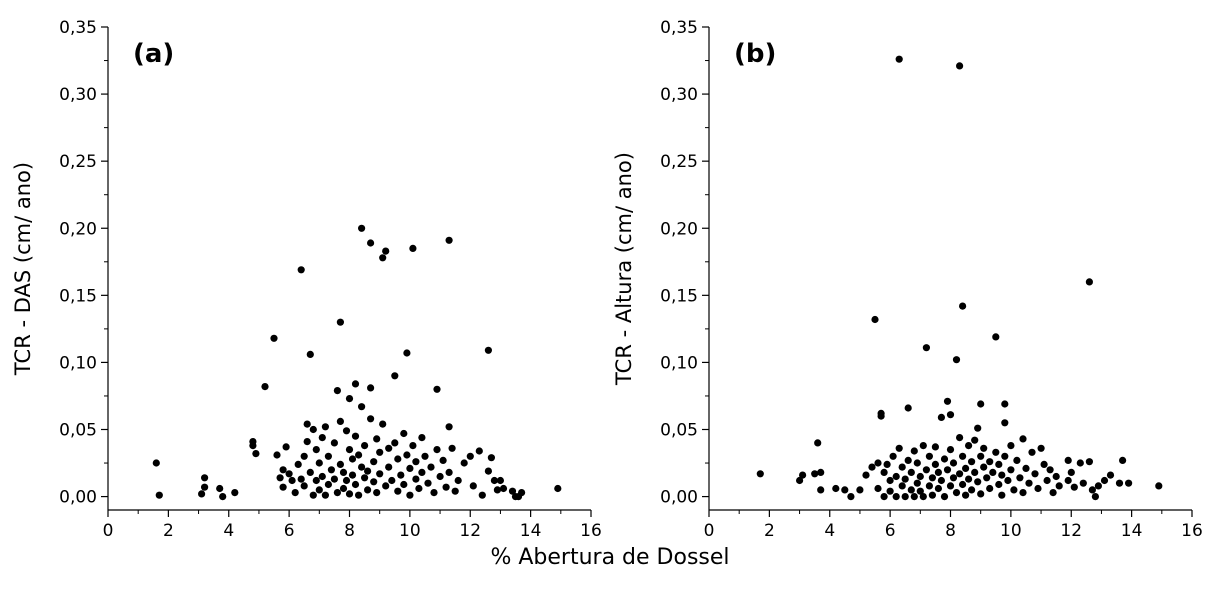 This screenshot has height=589, width=1220. Describe the element at coordinates (1071, 530) in the screenshot. I see `x-tick-label: 12` at that location.